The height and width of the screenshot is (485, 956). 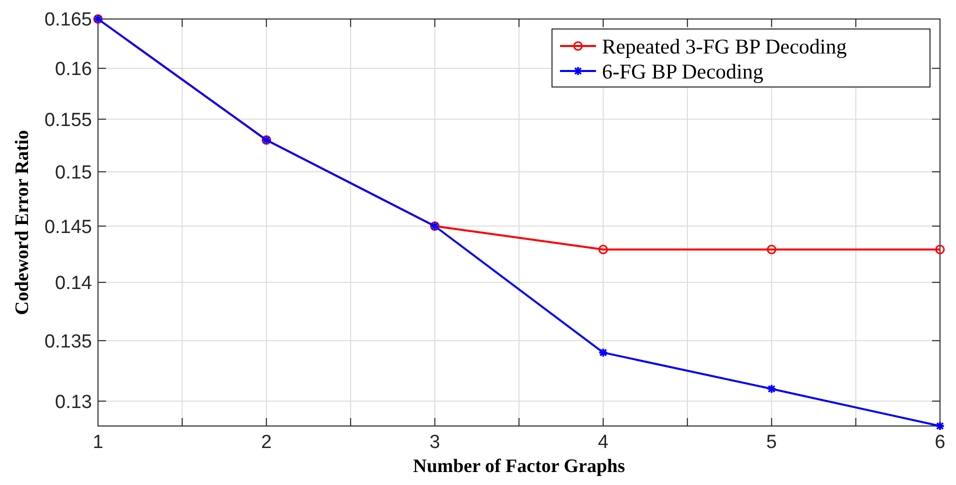 I want to click on y-tick-label: 0.145, so click(x=68, y=227).